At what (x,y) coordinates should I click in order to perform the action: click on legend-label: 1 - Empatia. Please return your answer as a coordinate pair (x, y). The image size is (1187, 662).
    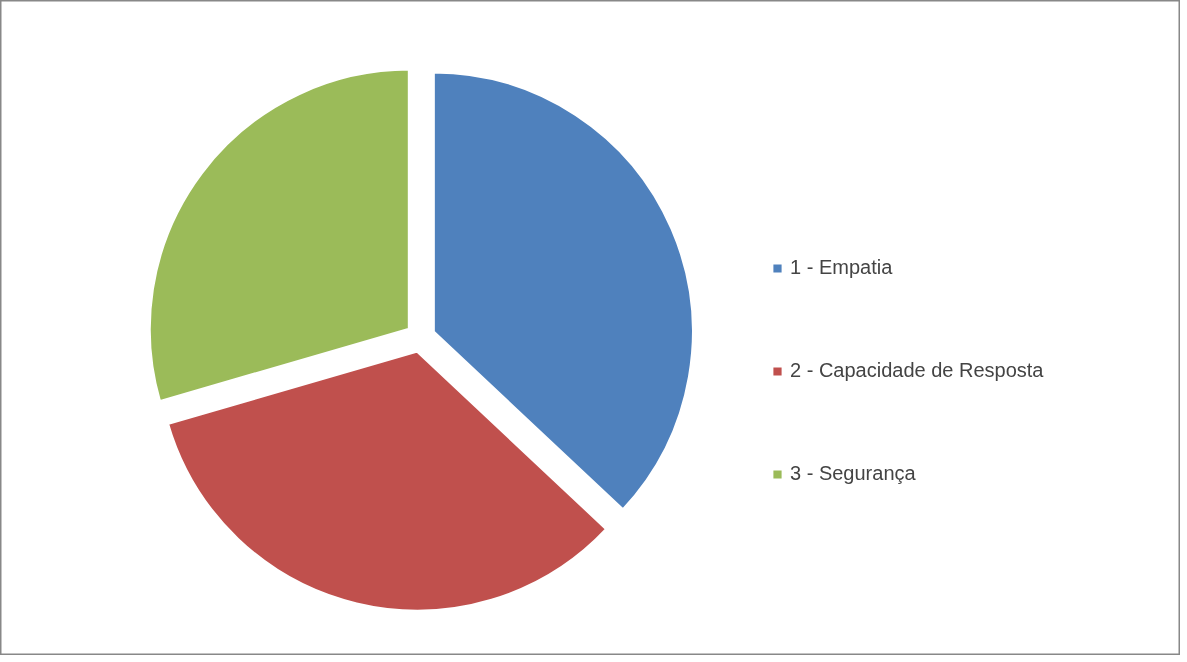
    Looking at the image, I should click on (841, 267).